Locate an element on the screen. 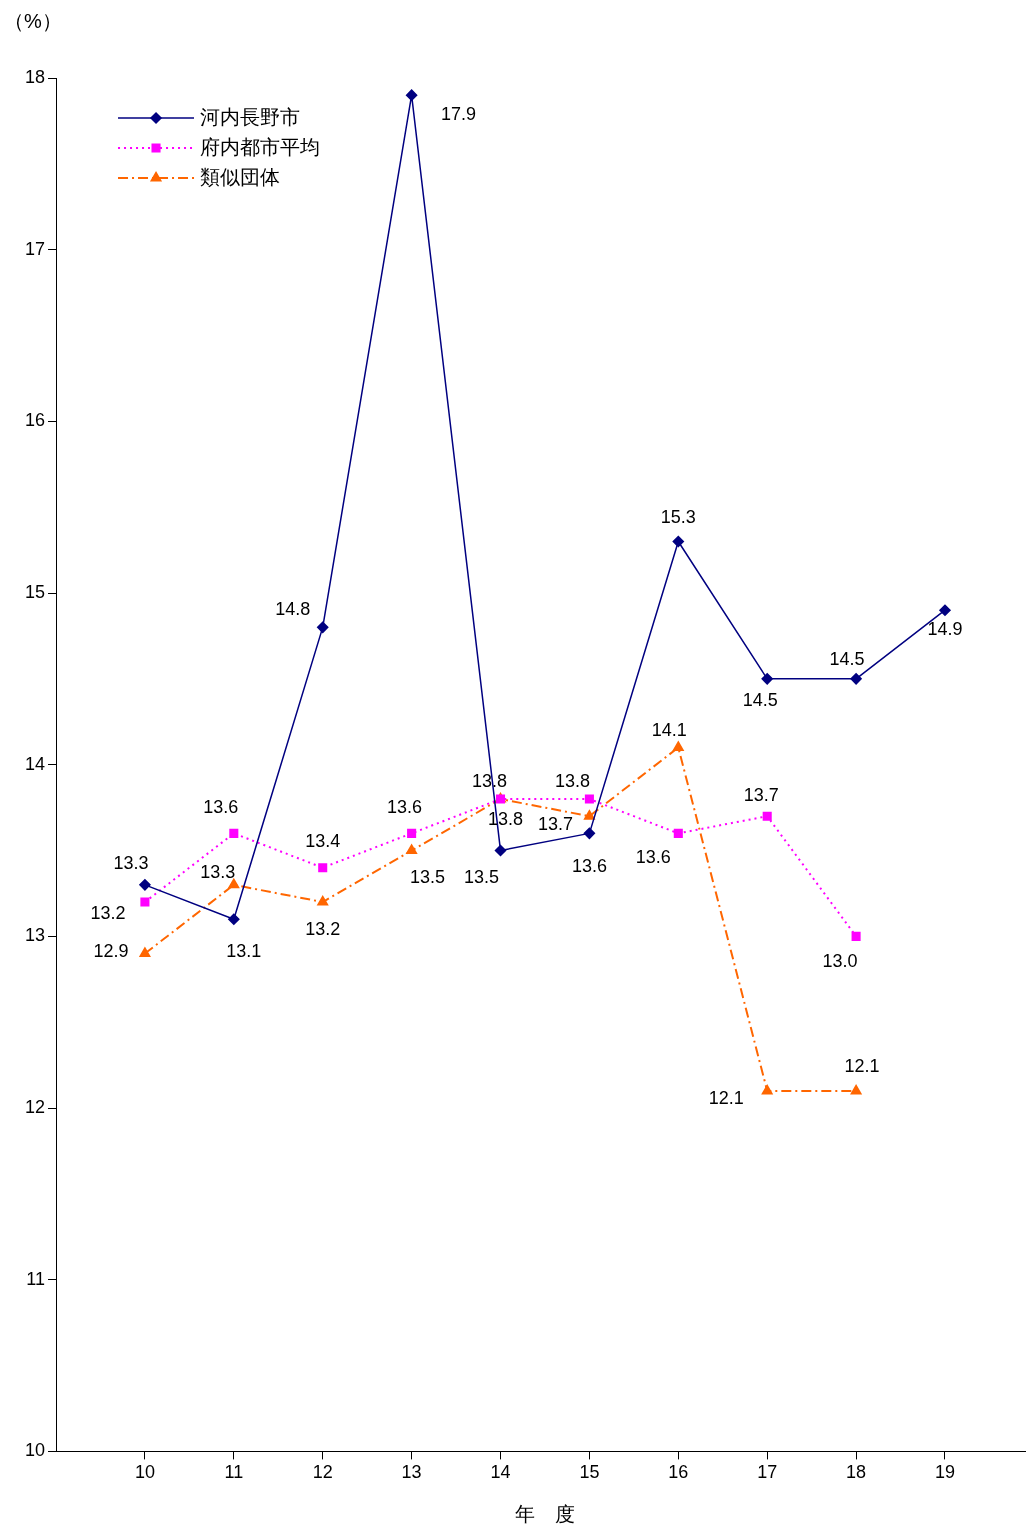 This screenshot has width=1032, height=1529. data-label: 14.8 is located at coordinates (293, 609).